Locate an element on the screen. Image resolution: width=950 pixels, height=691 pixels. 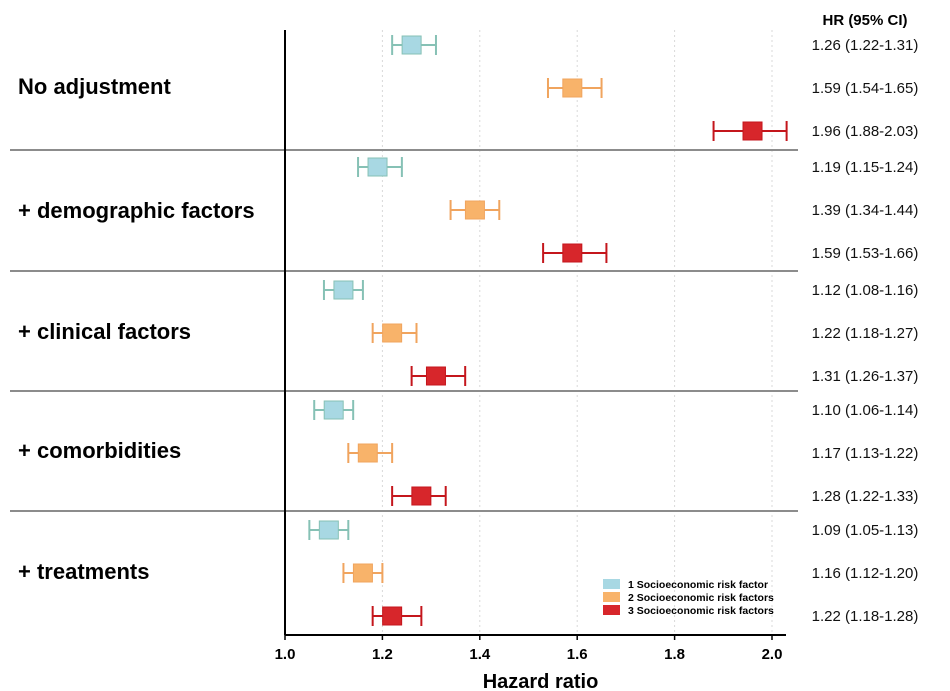
x-tick-label: 1.0 is located at coordinates (285, 654).